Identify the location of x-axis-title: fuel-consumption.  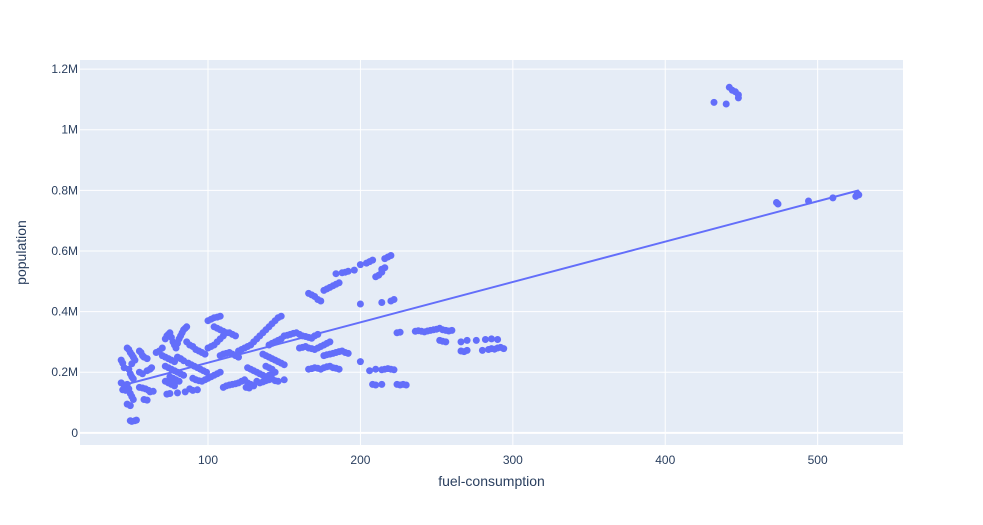
(491, 481).